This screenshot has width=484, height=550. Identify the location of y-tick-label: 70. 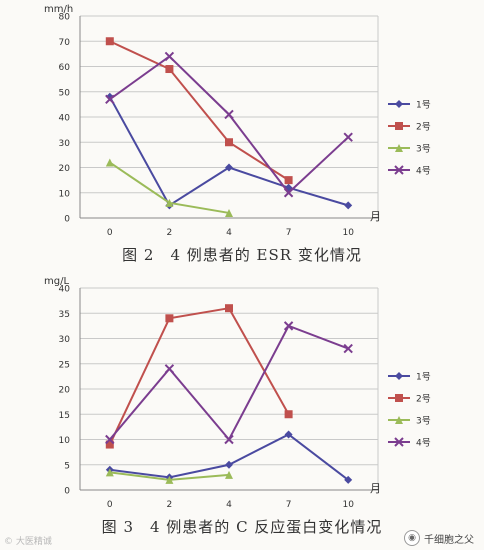
(65, 43).